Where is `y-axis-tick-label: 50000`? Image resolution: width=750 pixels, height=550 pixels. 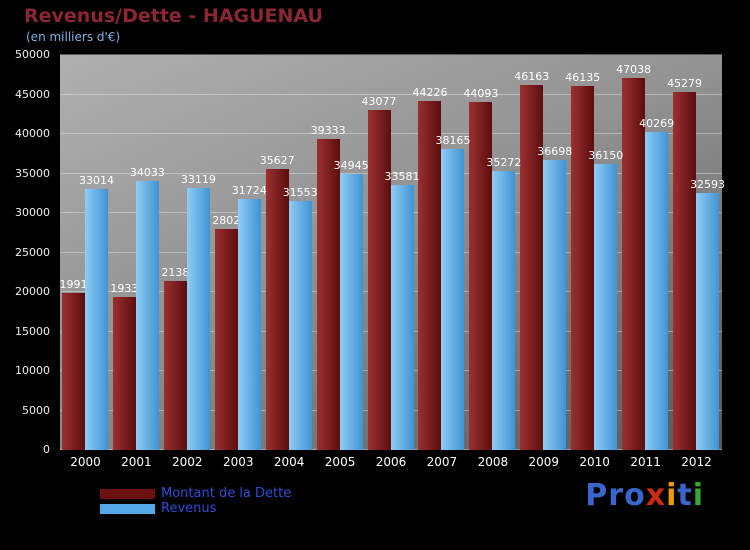
y-axis-tick-label: 50000 is located at coordinates (32, 54).